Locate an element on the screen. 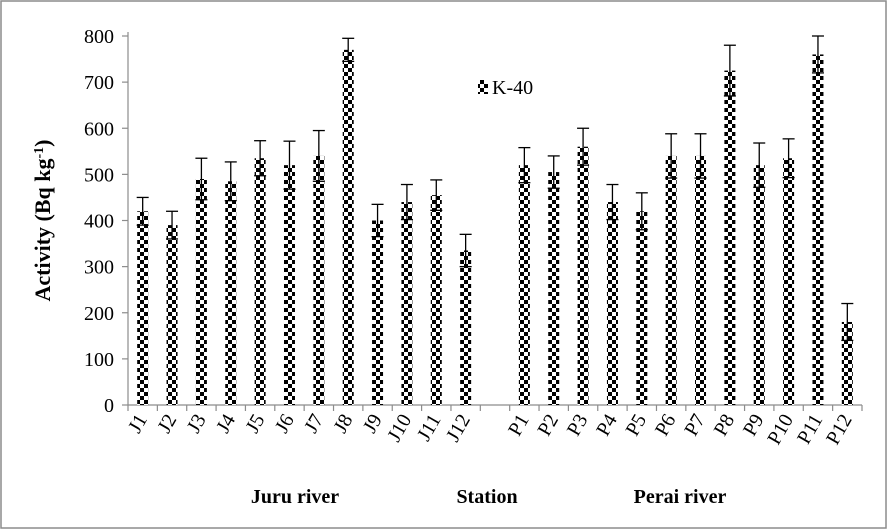  bar-j12 is located at coordinates (466, 327).